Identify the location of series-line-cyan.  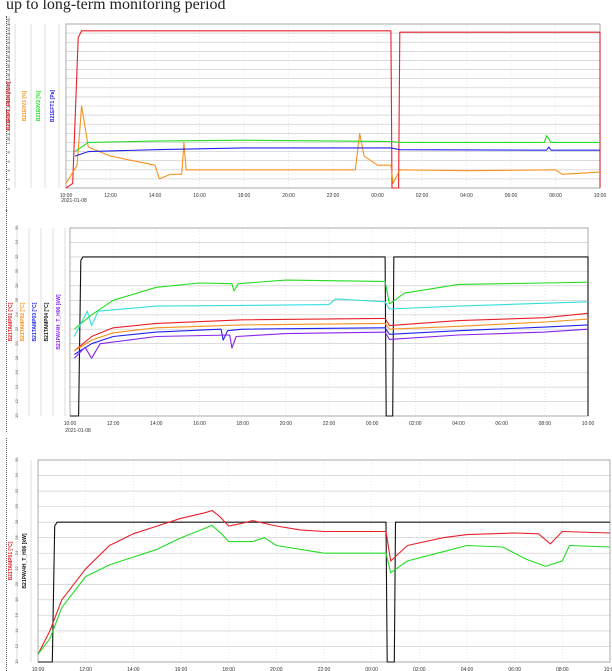
(331, 317).